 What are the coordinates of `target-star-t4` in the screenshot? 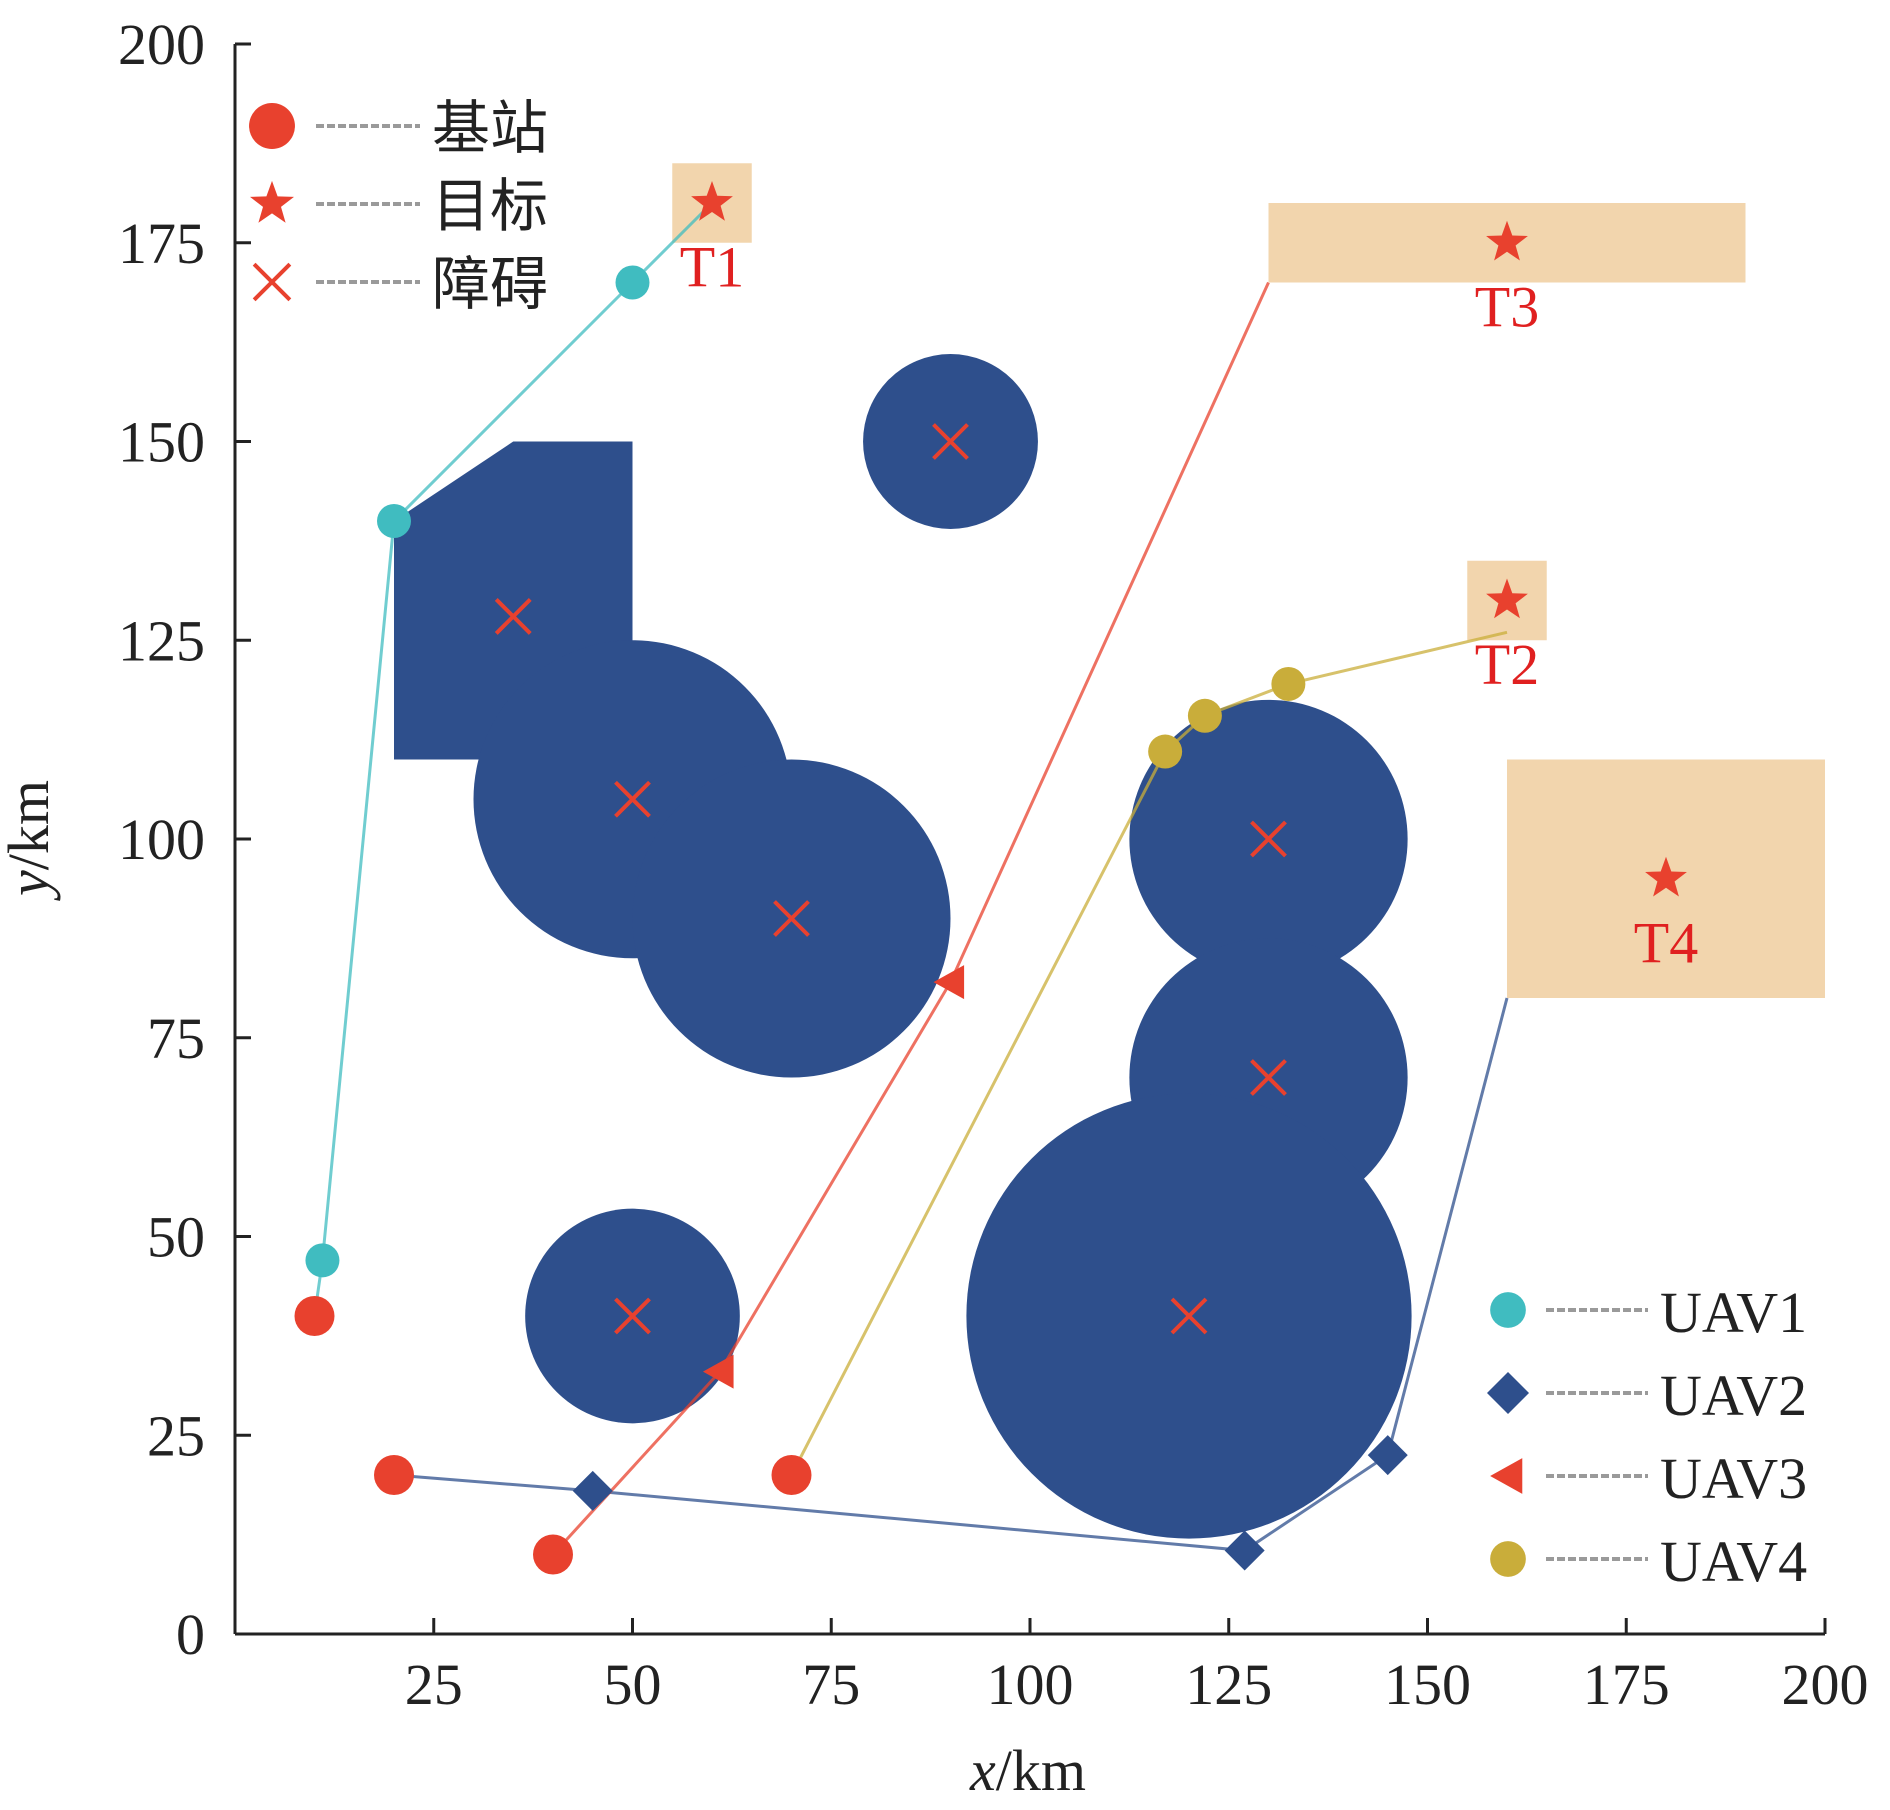 It's located at (1666, 876).